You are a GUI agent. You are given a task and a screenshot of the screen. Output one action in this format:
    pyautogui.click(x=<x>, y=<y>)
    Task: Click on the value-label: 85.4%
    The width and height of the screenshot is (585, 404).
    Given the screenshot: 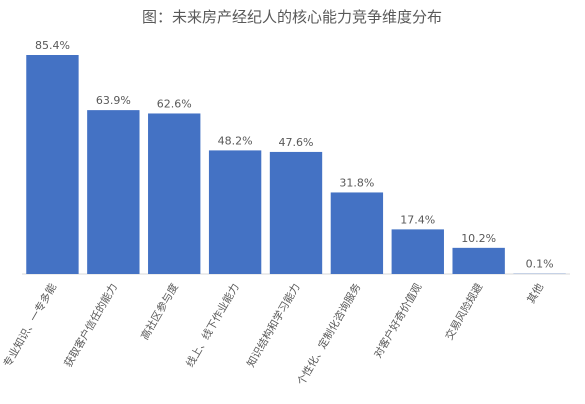 What is the action you would take?
    pyautogui.click(x=52, y=45)
    